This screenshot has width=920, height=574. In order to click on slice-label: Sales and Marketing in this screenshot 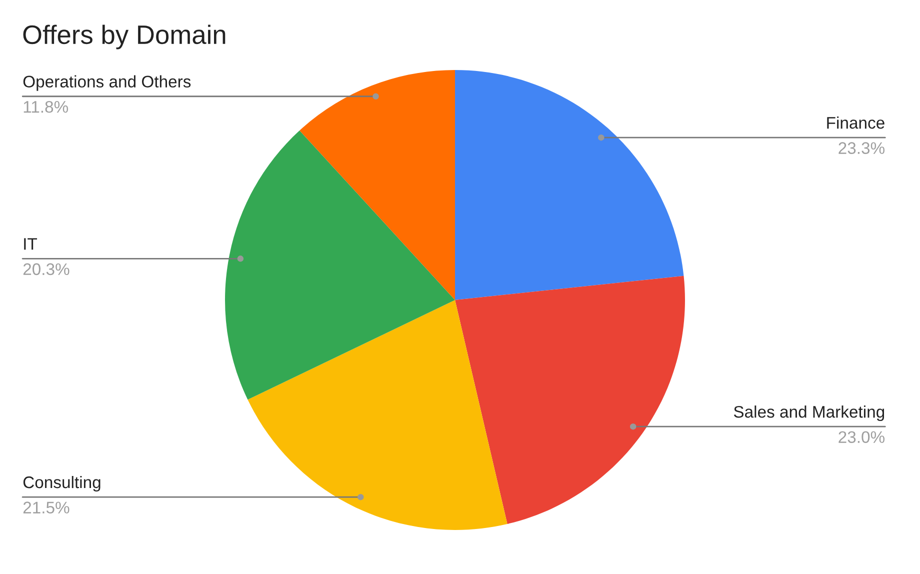, I will do `click(809, 414)`.